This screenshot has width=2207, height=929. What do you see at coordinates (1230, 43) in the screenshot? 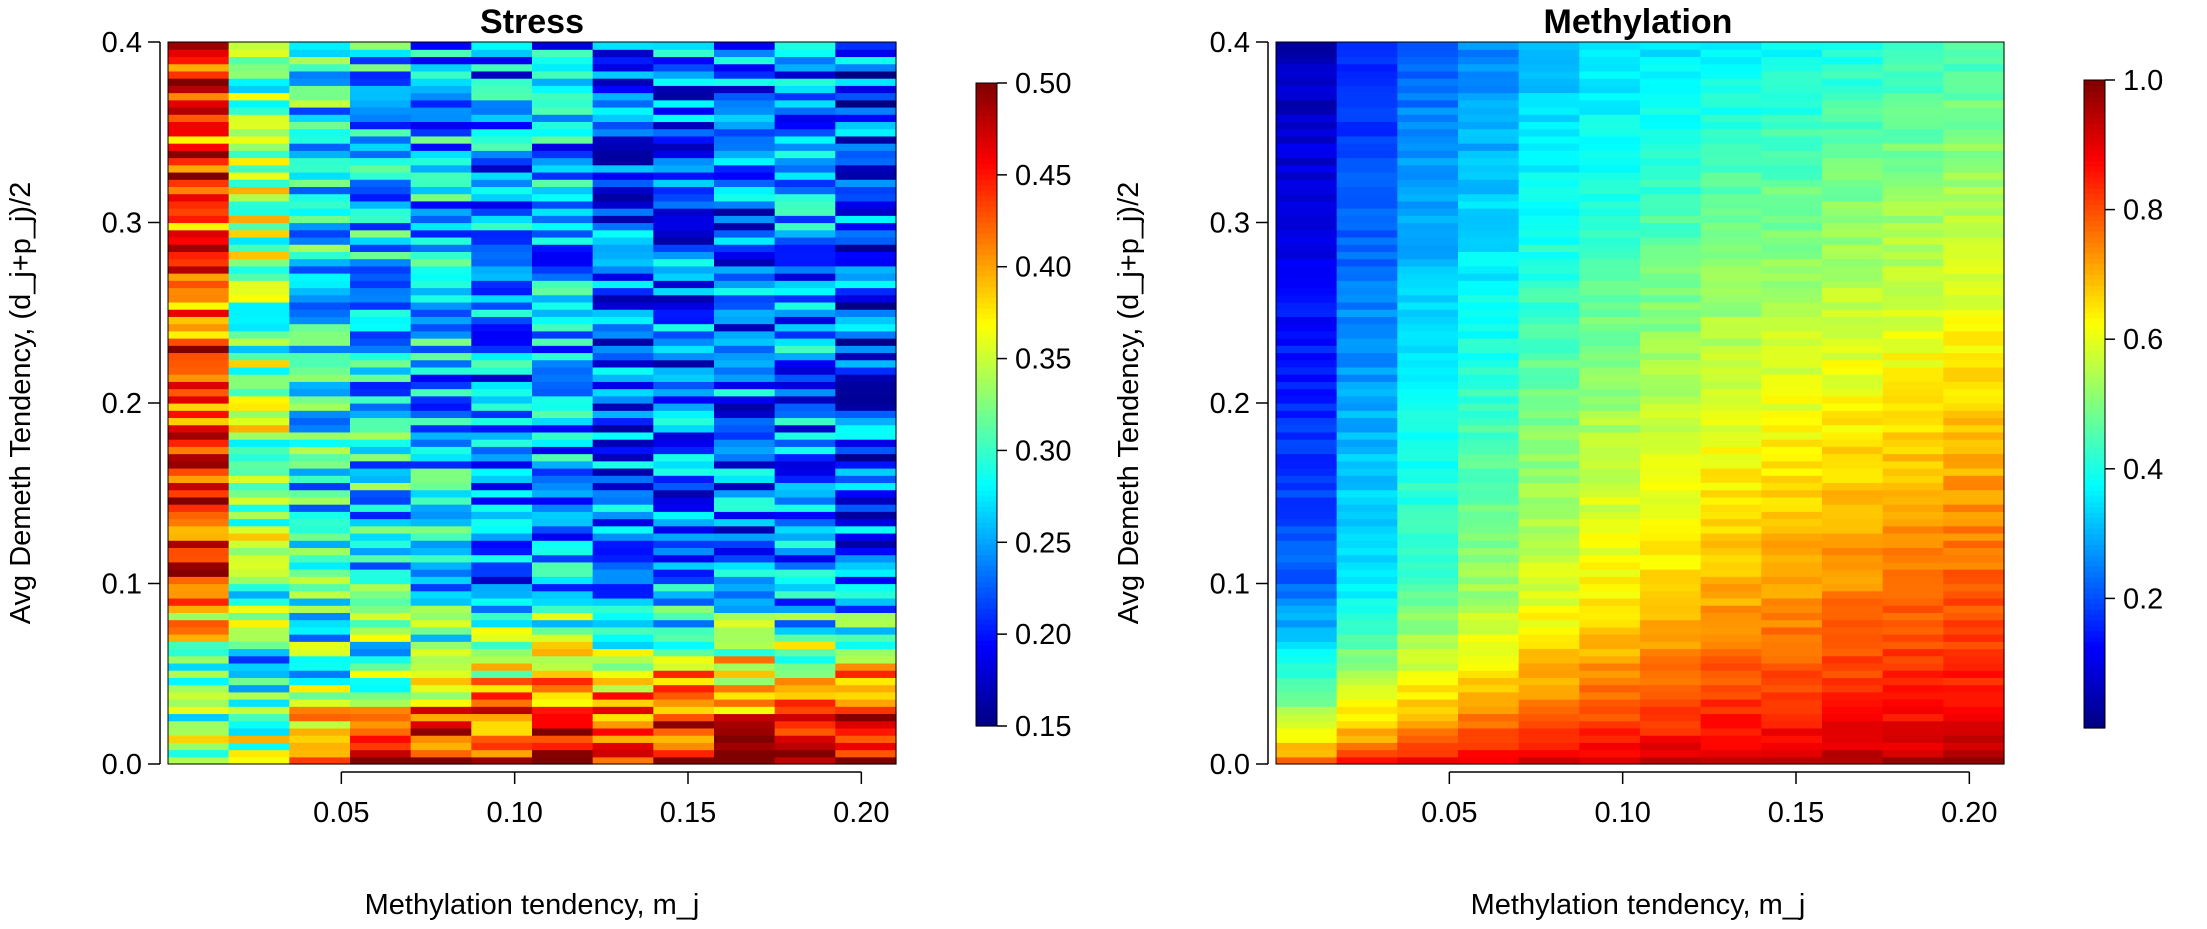
I see `y-tick-label: 0.4` at bounding box center [1230, 43].